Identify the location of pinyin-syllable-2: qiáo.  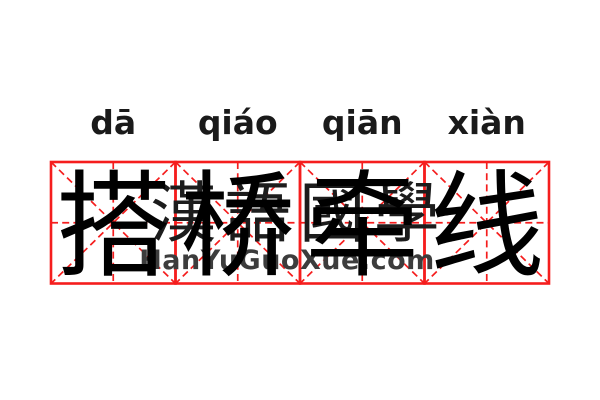
(237, 122).